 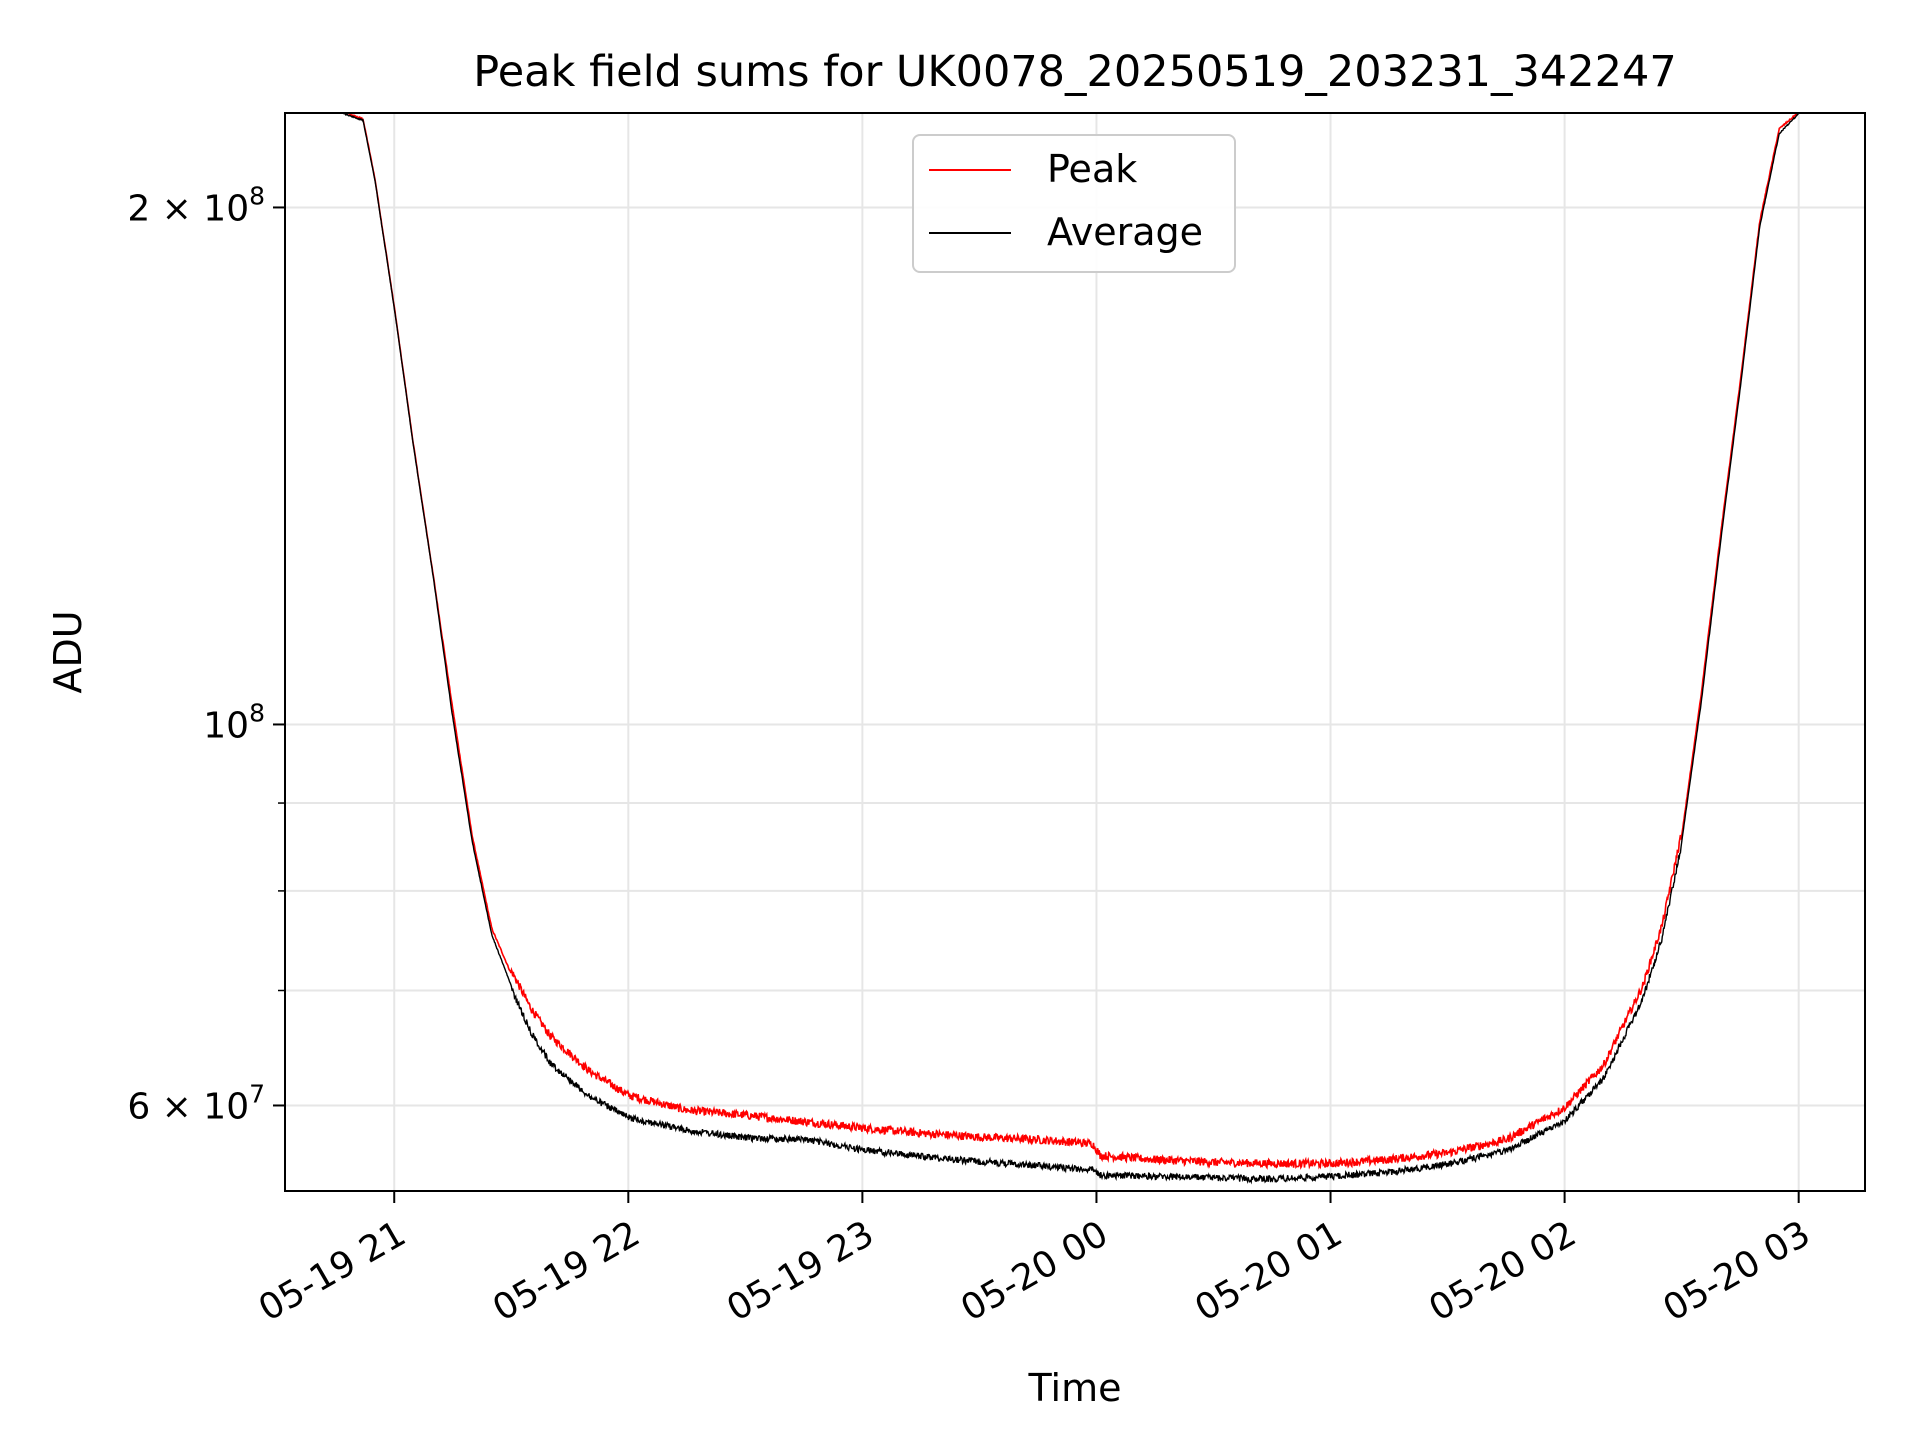 I want to click on y-axis-label: ADU, so click(x=68, y=651).